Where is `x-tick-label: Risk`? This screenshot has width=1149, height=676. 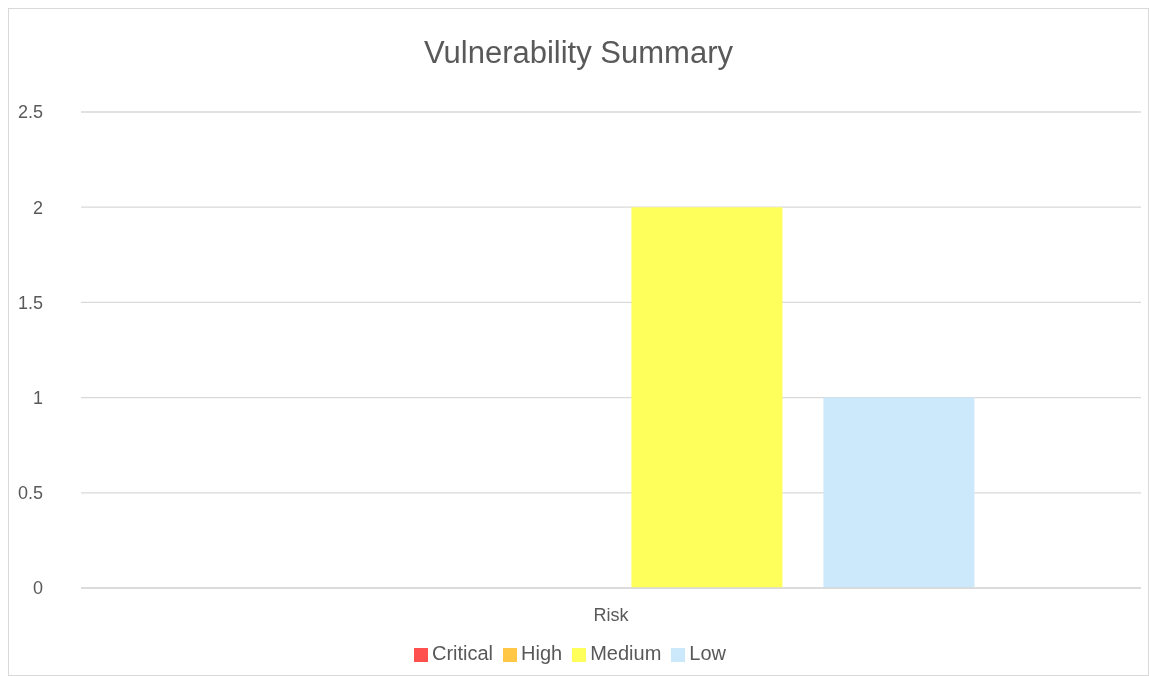
x-tick-label: Risk is located at coordinates (611, 614).